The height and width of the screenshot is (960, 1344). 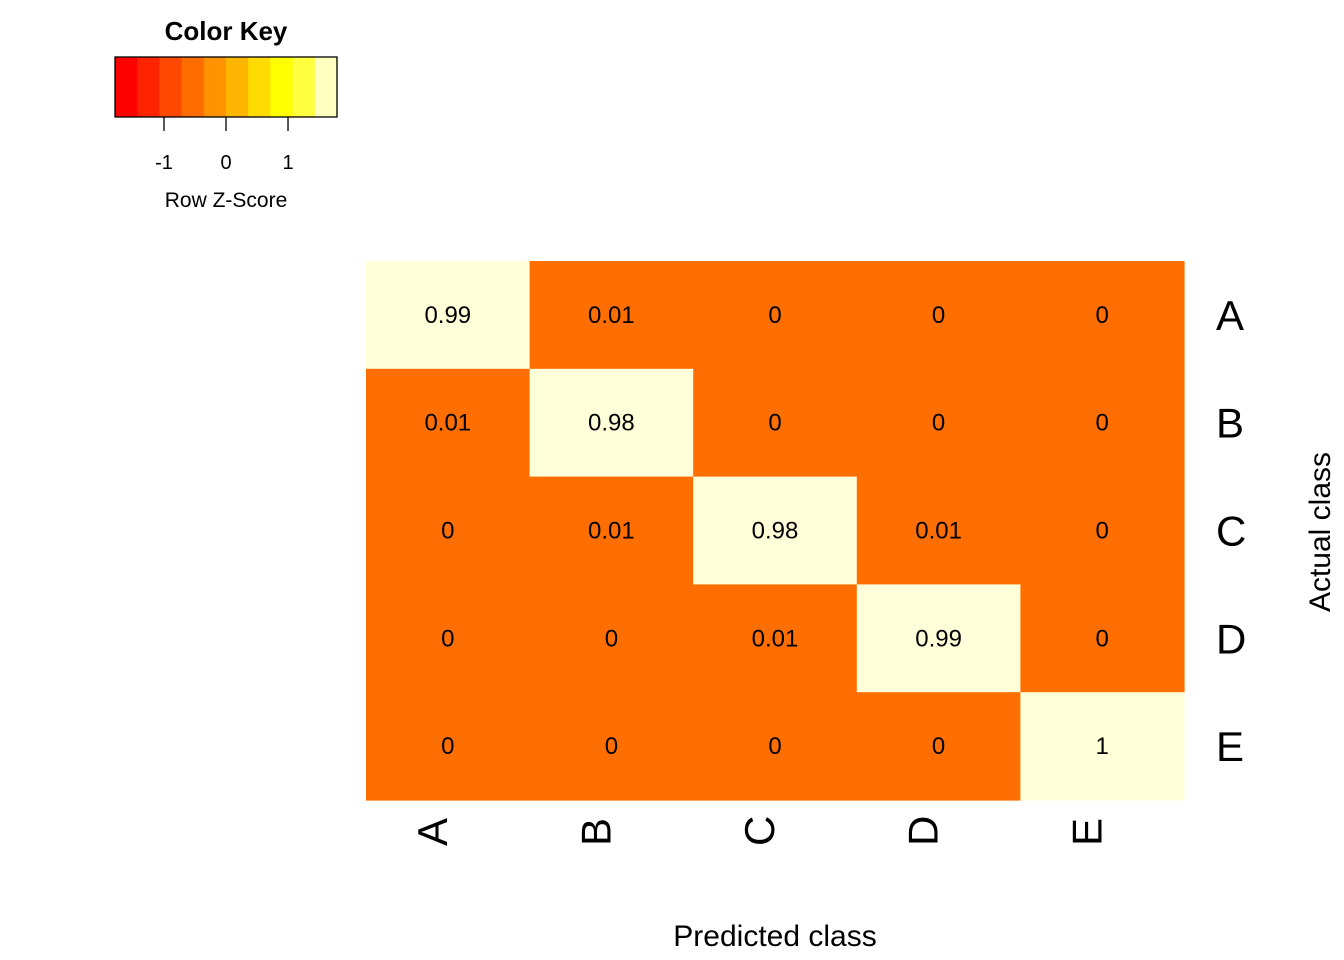 What do you see at coordinates (1230, 746) in the screenshot?
I see `y-axis-tick-label: E` at bounding box center [1230, 746].